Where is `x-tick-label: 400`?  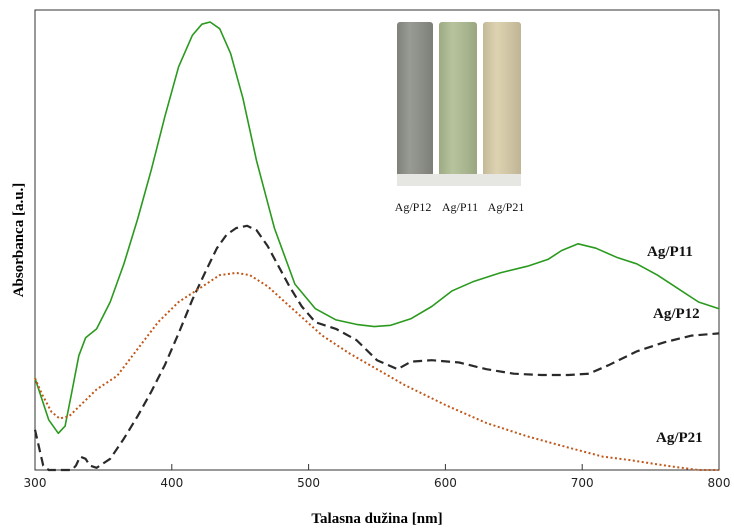 x-tick-label: 400 is located at coordinates (171, 483).